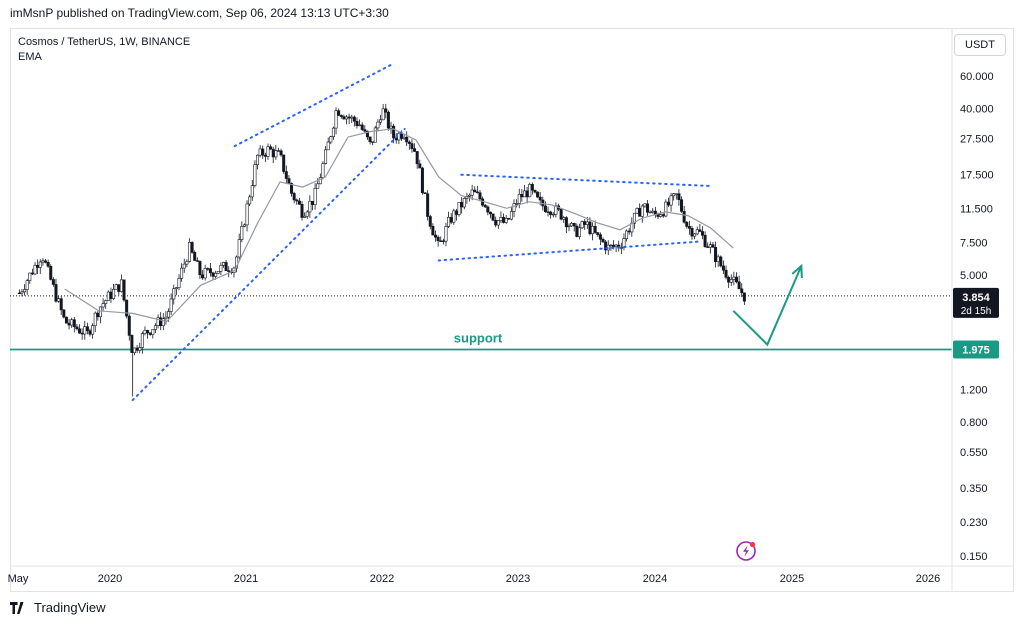 The height and width of the screenshot is (627, 1024). I want to click on last-price-badge, so click(976, 302).